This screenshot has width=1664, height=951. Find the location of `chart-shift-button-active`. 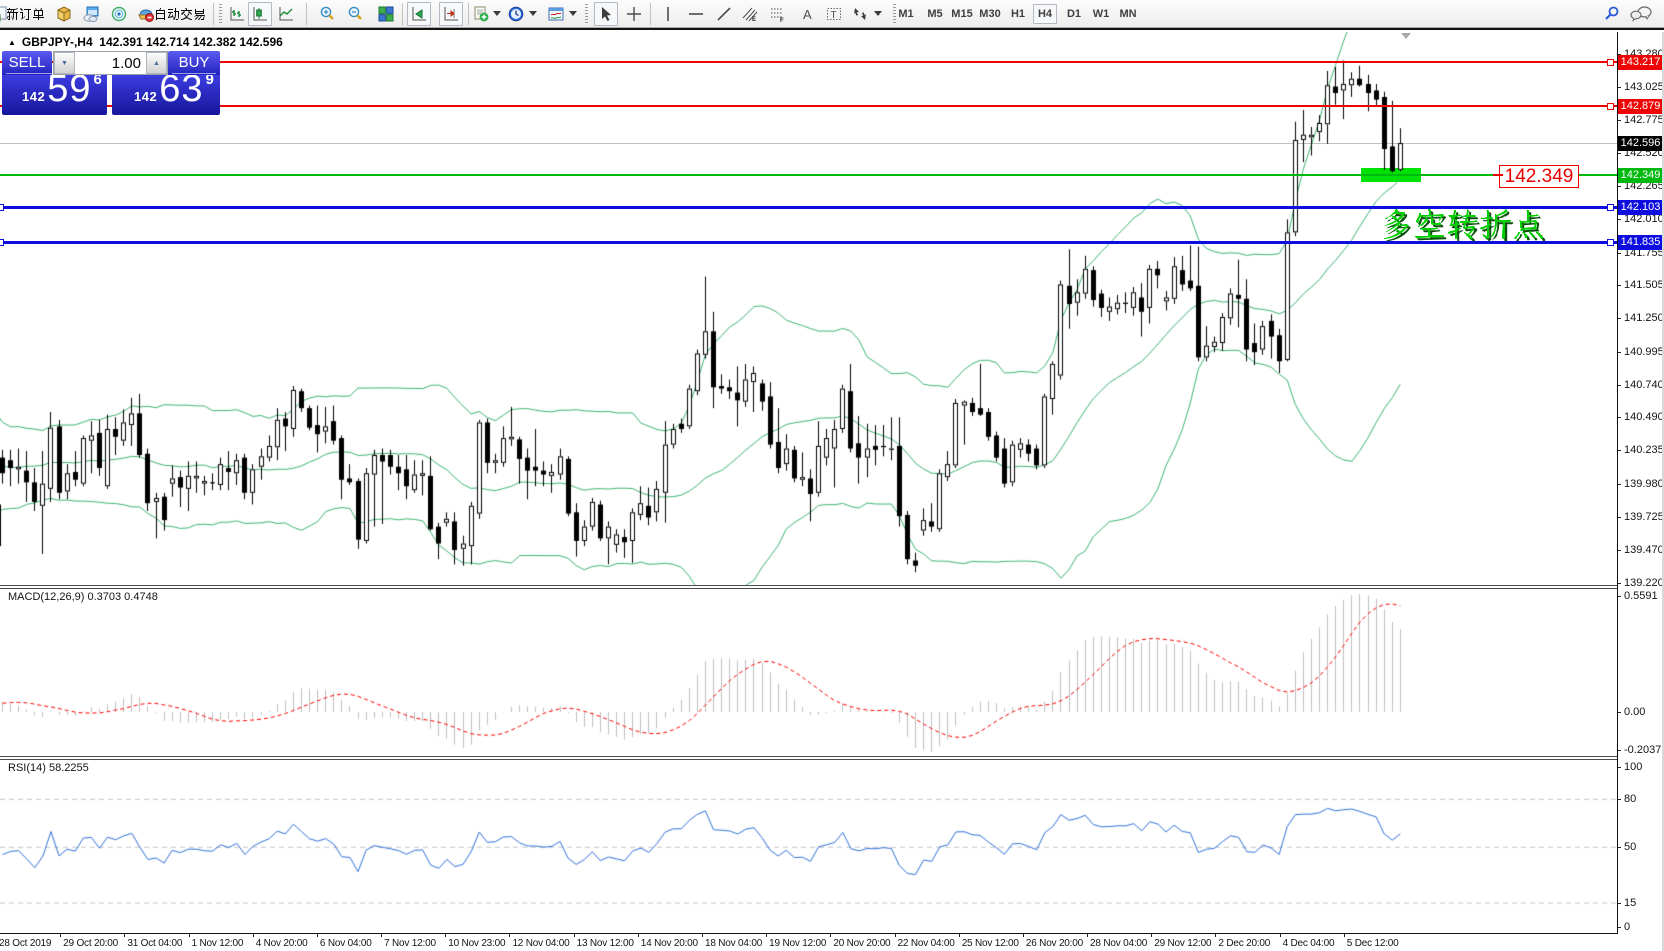

chart-shift-button-active is located at coordinates (451, 14).